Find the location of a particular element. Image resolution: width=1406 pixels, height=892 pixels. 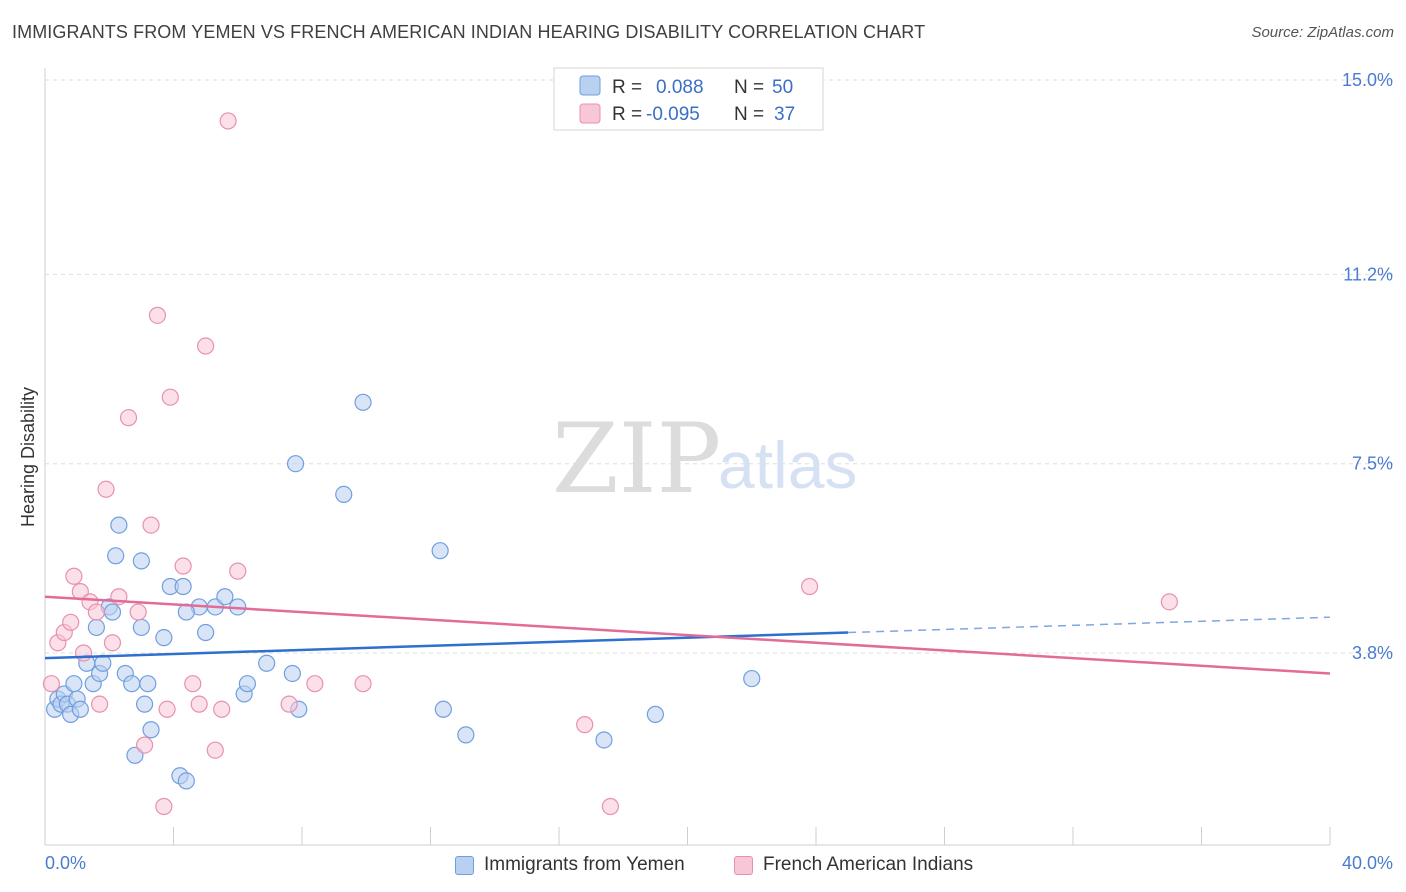

legend-n-value-2: 37 is located at coordinates (784, 114).